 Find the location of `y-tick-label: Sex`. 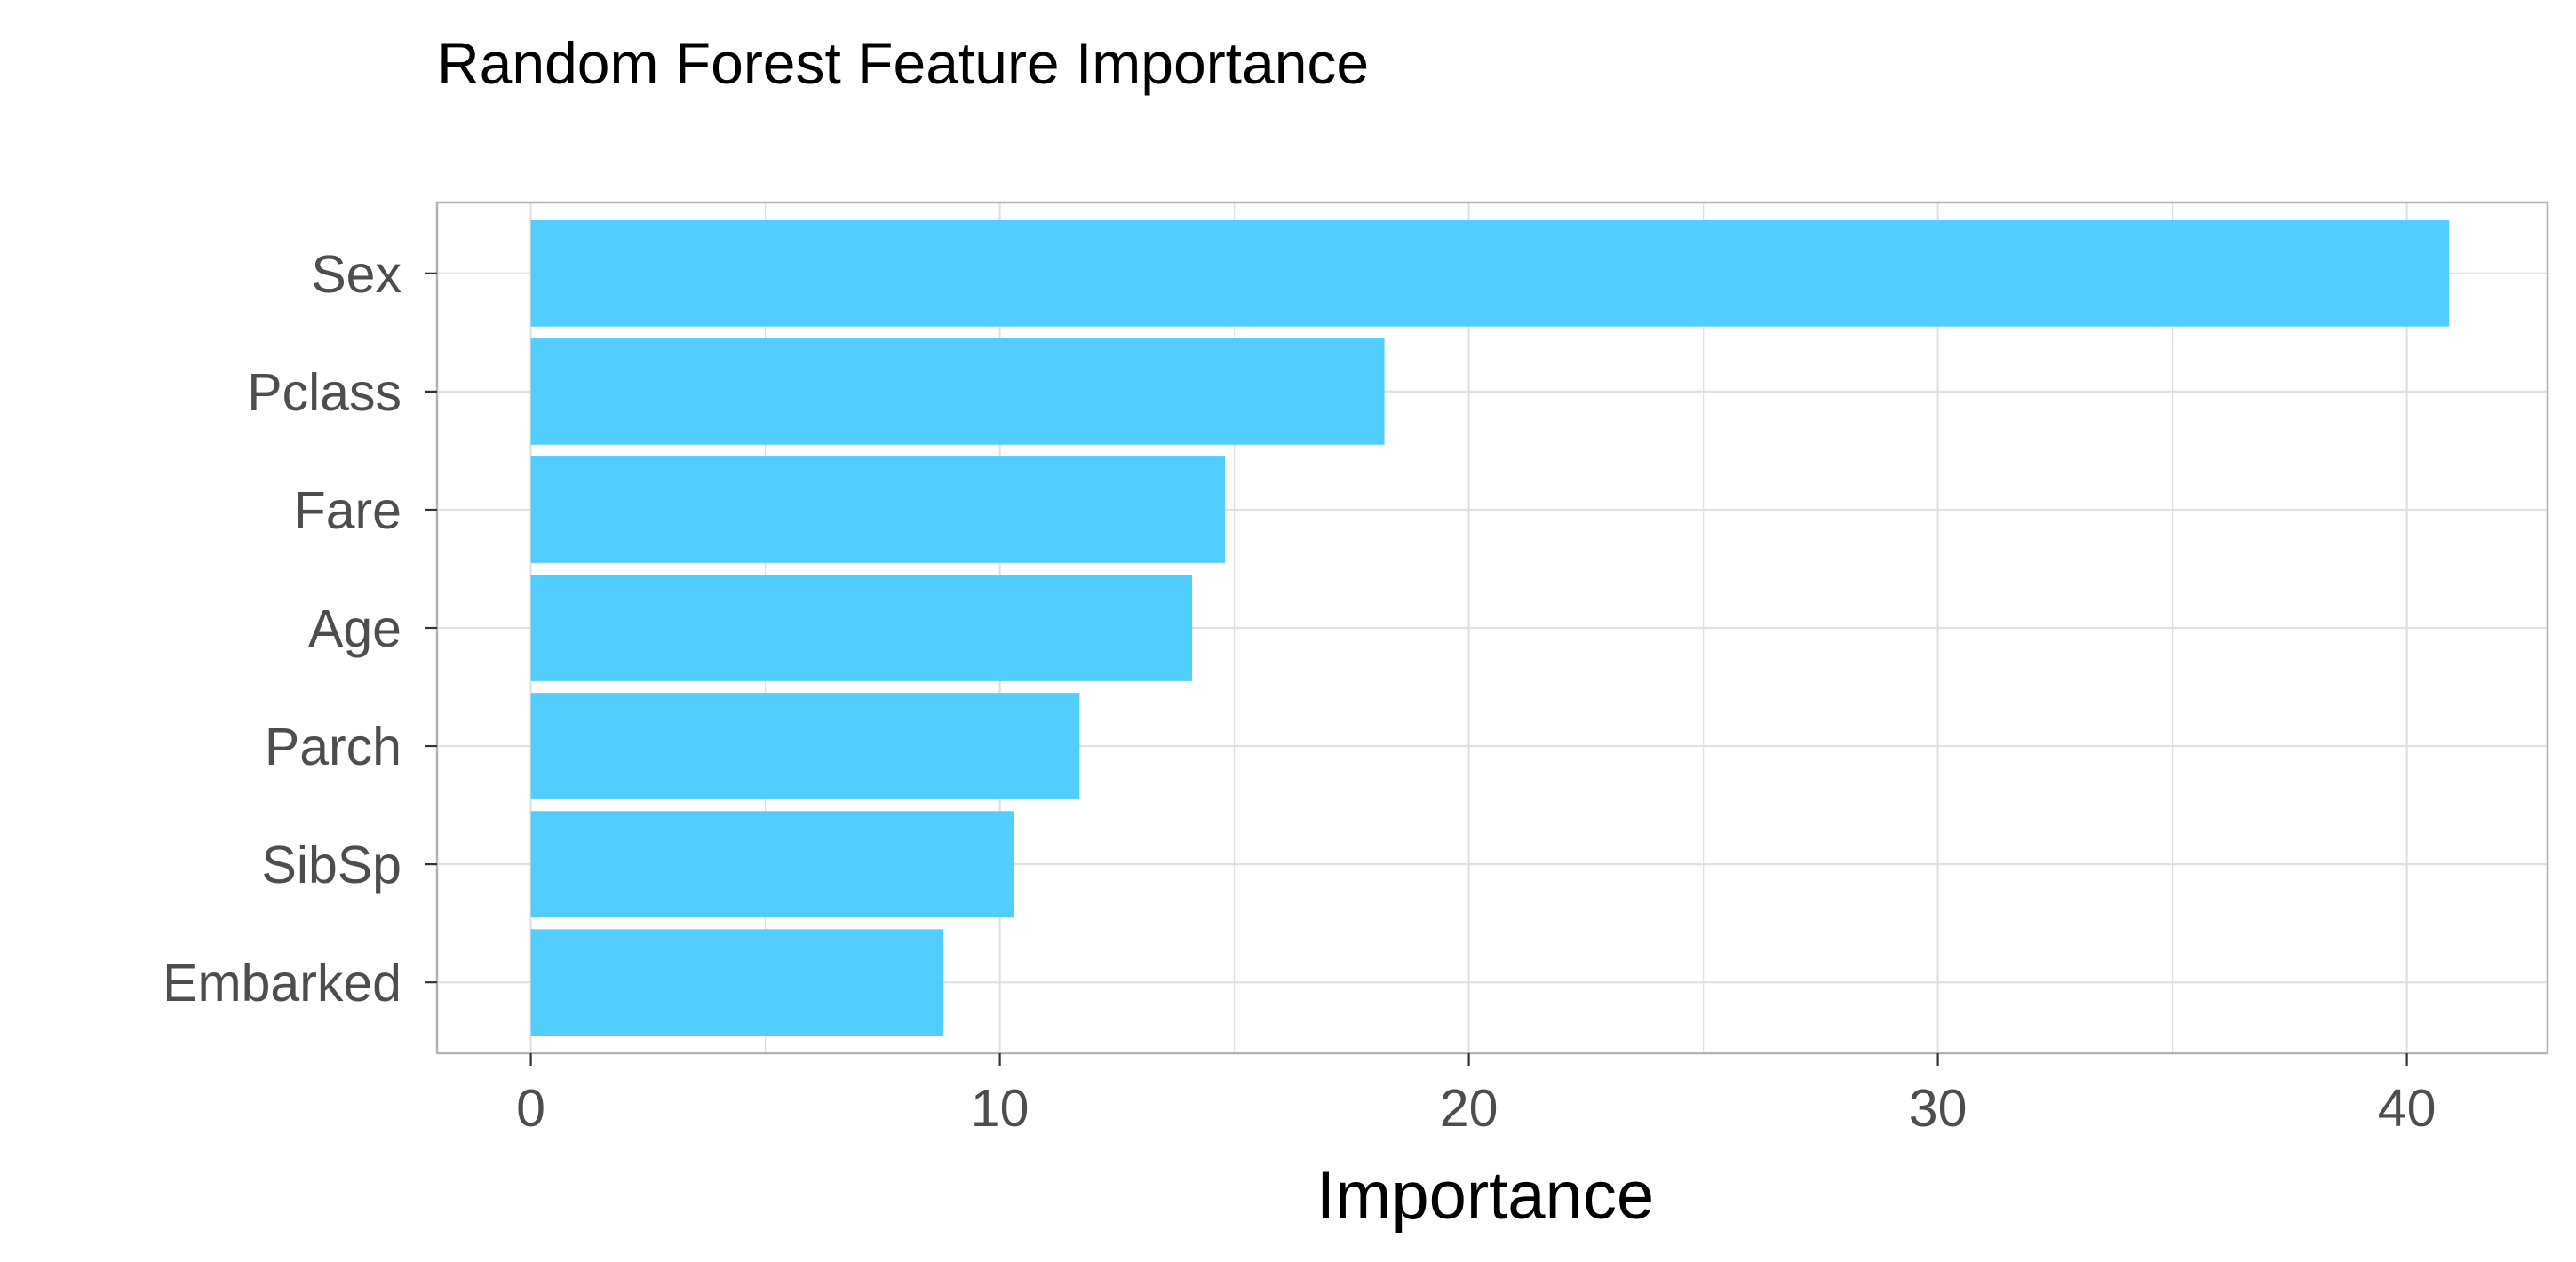

y-tick-label: Sex is located at coordinates (356, 274).